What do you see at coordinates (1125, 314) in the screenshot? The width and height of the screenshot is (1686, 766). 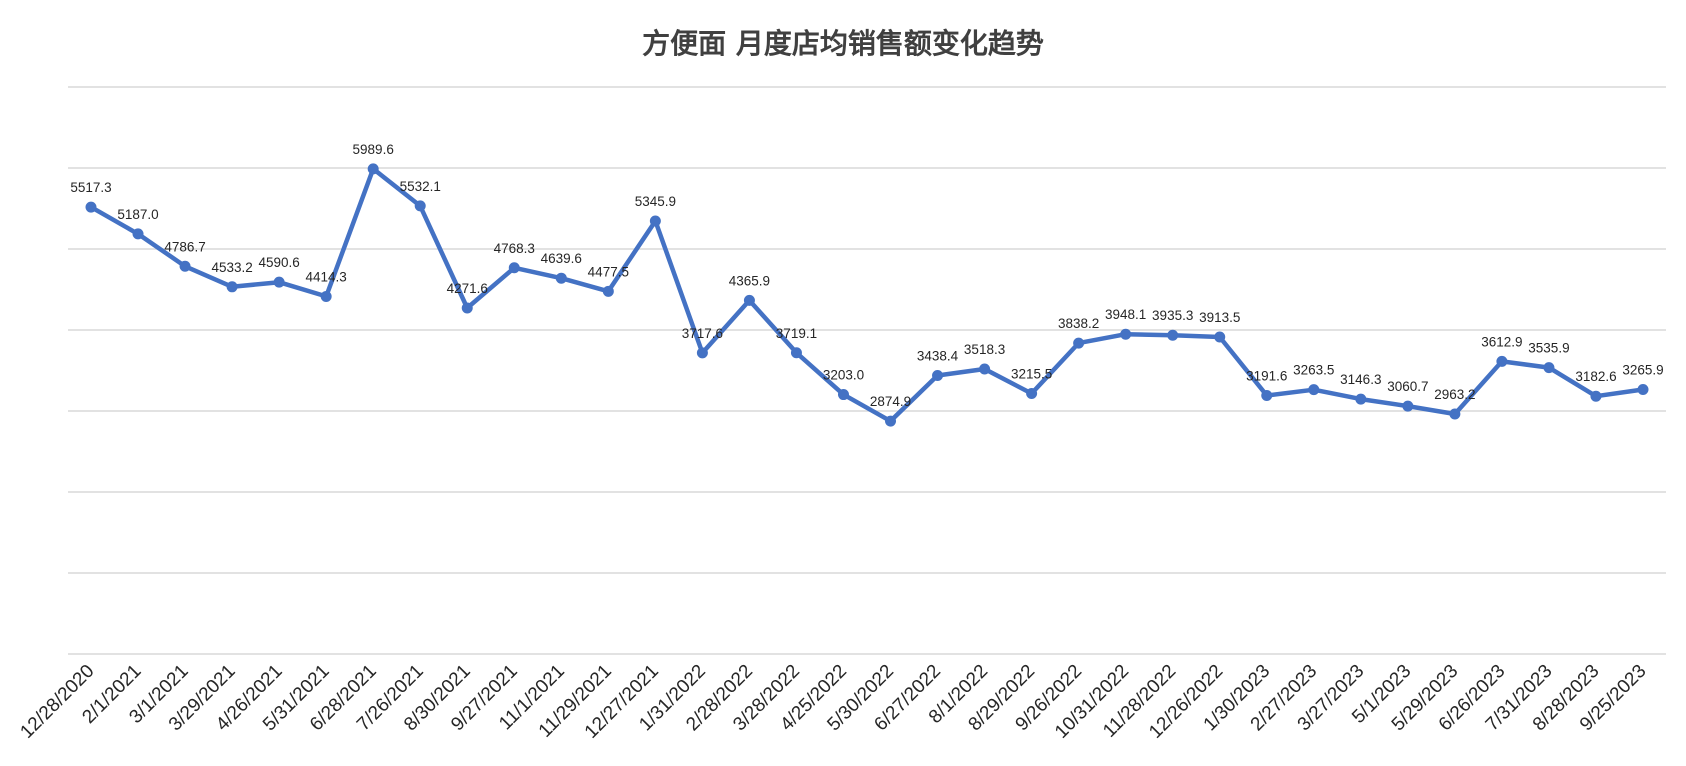 I see `data-label: 3948.1` at bounding box center [1125, 314].